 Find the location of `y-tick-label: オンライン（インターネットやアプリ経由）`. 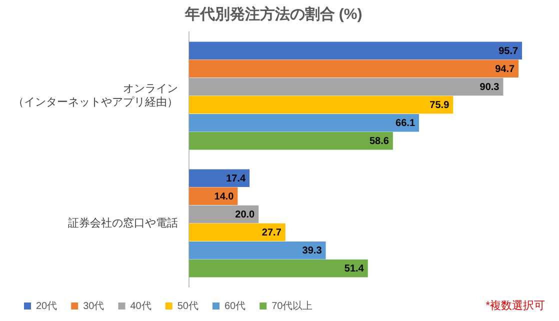

y-tick-label: オンライン（インターネットやアプリ経由） is located at coordinates (95, 95).